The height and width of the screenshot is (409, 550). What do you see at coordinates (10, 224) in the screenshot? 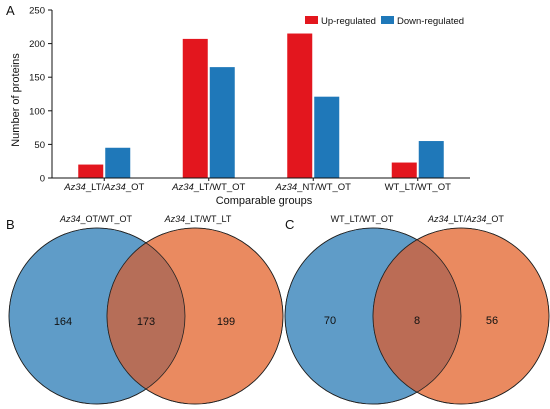
I see `panel-label-b: B` at bounding box center [10, 224].